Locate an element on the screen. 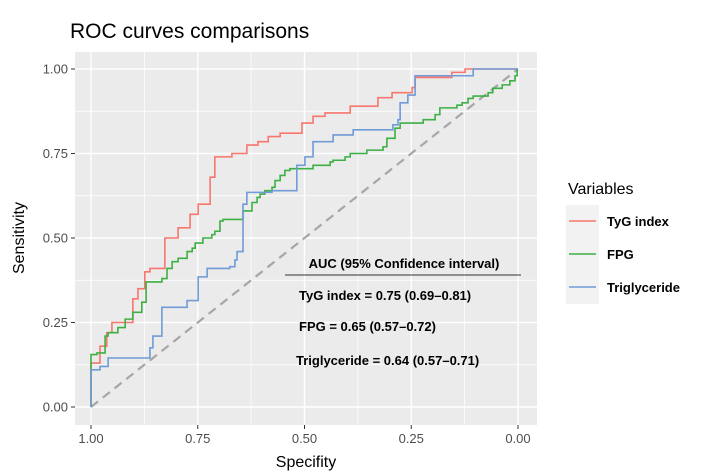  x-tick-label: 1.00 is located at coordinates (90, 438).